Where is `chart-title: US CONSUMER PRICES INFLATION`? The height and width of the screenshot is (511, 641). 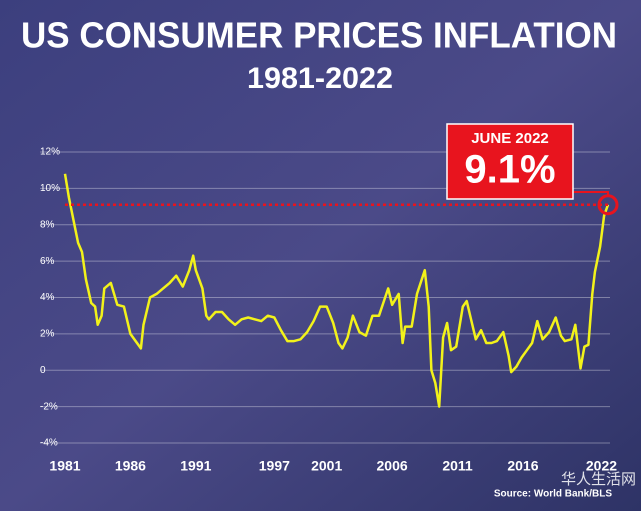
chart-title: US CONSUMER PRICES INFLATION is located at coordinates (319, 35).